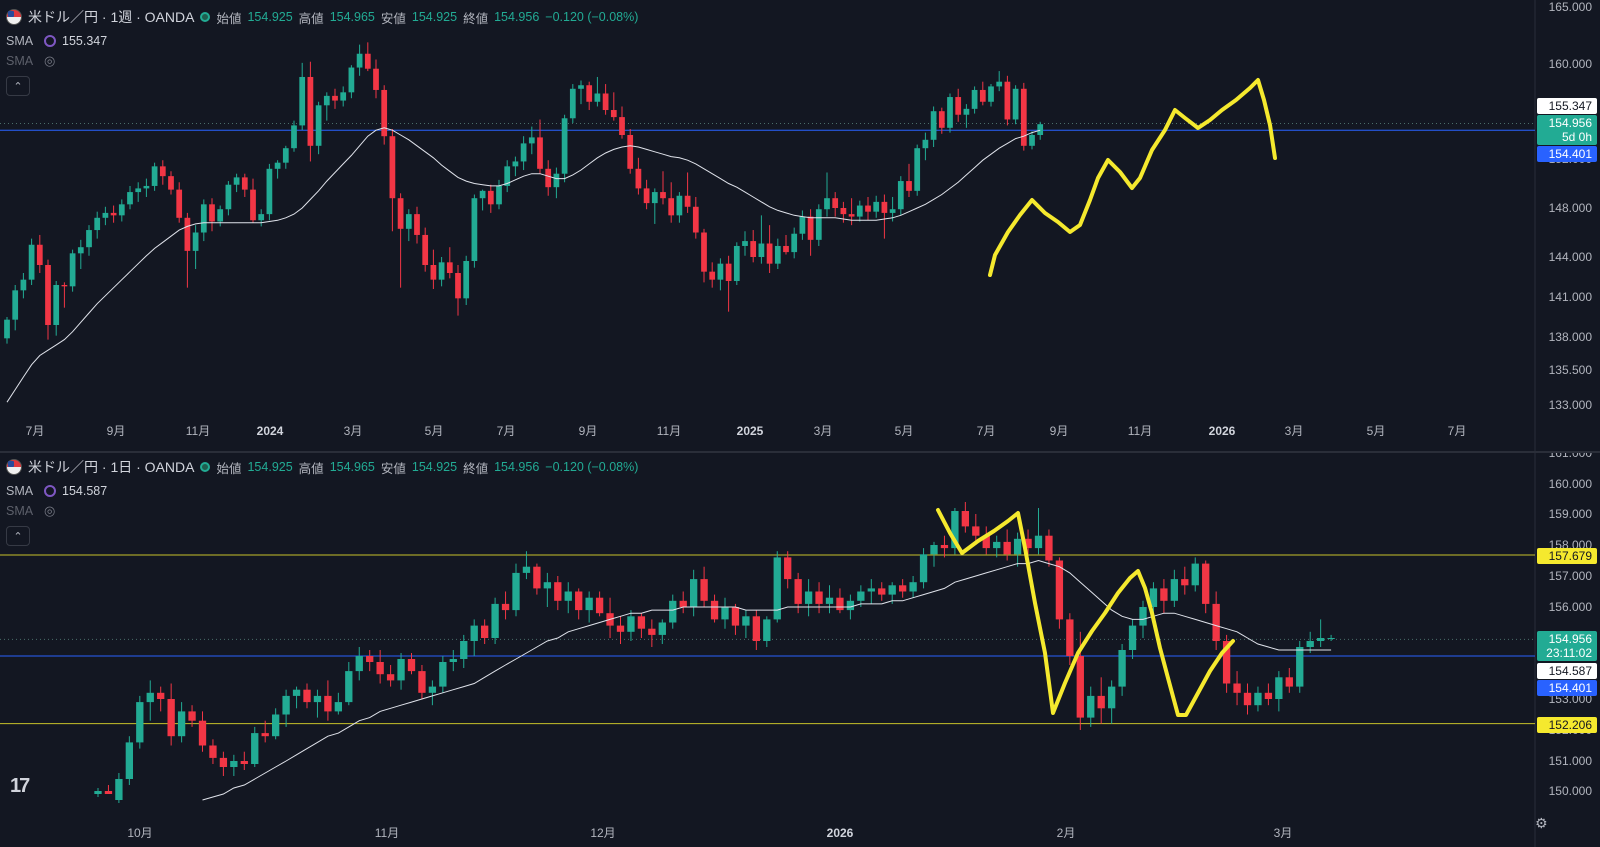 The width and height of the screenshot is (1600, 847). What do you see at coordinates (1567, 106) in the screenshot?
I see `price-label-box` at bounding box center [1567, 106].